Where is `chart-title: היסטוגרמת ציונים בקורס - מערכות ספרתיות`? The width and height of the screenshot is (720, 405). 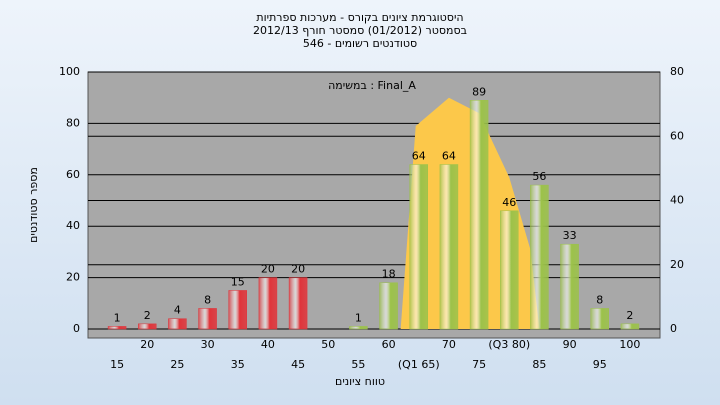 chart-title: היסטוגרמת ציונים בקורס - מערכות ספרתיות is located at coordinates (359, 17).